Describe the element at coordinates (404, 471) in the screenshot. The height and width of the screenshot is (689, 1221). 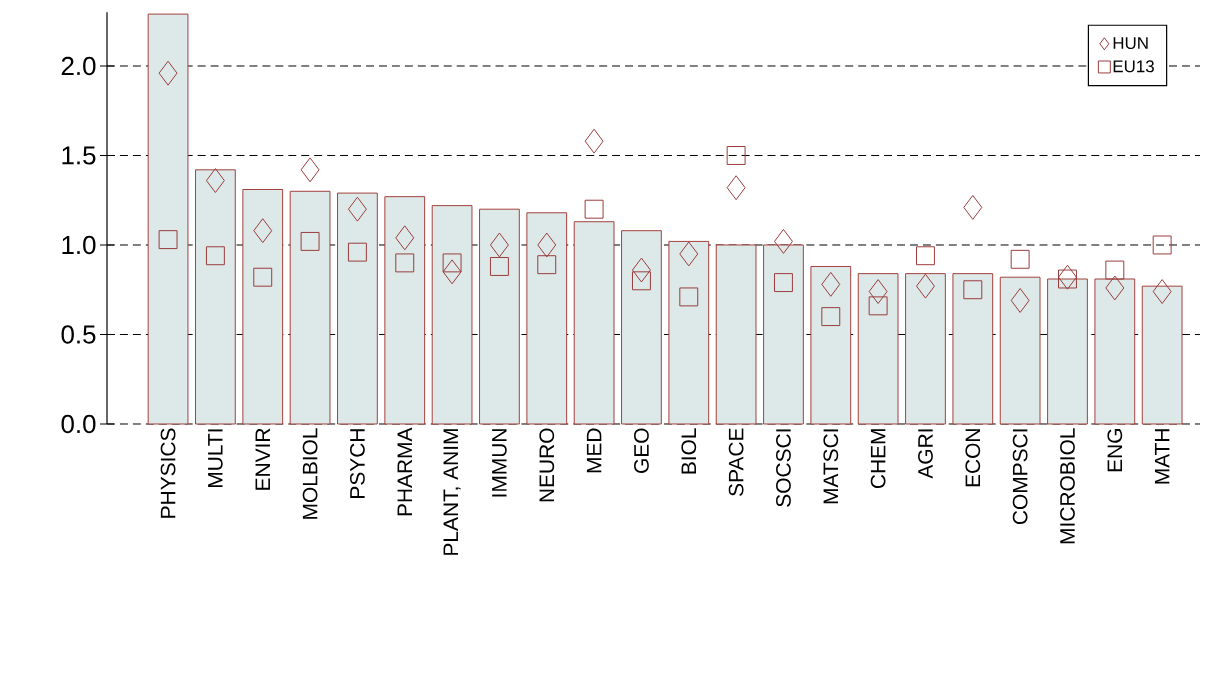
I see `x-tick-label: PHARMA` at that location.